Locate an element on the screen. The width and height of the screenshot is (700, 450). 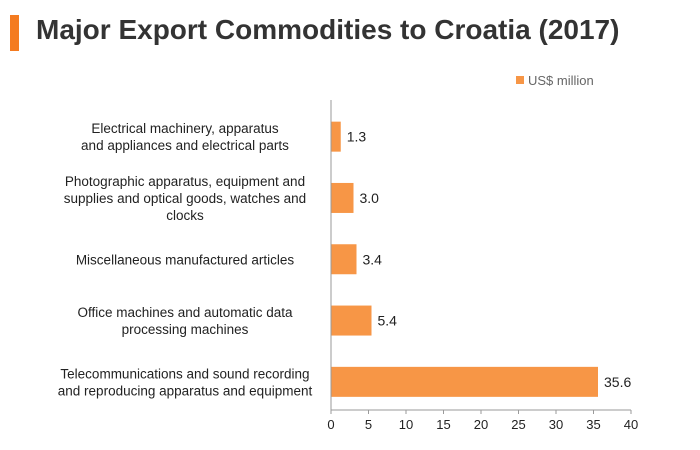
x-tick-label: 0 is located at coordinates (330, 424).